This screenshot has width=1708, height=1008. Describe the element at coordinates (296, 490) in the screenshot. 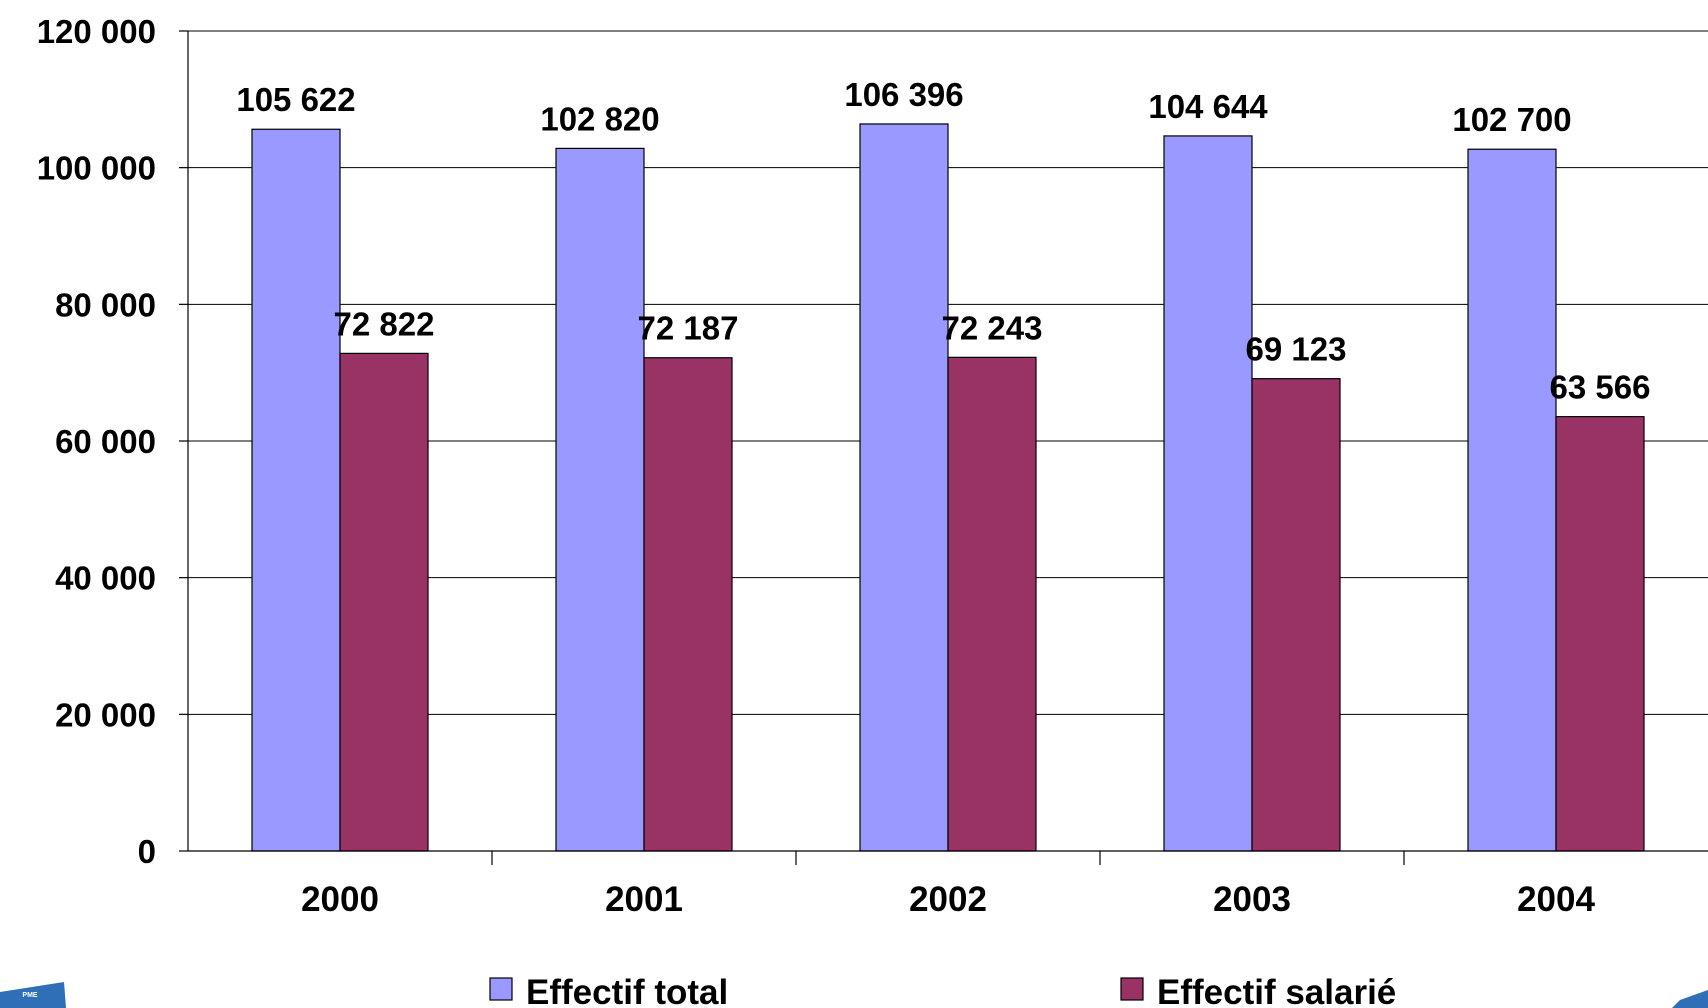

I see `bar-effectif-total-2000` at that location.